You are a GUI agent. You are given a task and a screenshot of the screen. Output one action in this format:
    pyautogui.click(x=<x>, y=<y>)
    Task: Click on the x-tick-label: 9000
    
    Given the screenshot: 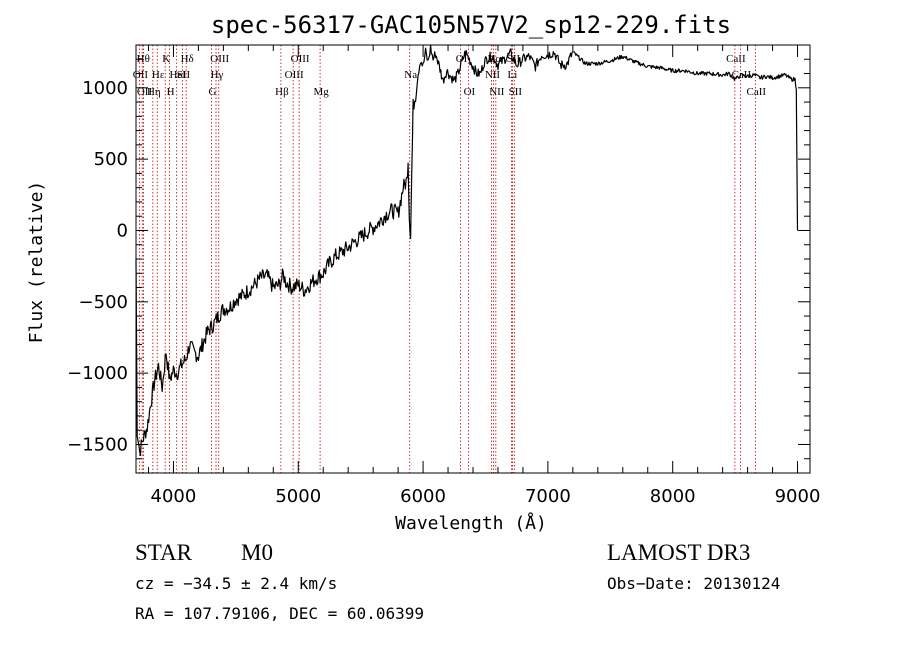 What is the action you would take?
    pyautogui.click(x=798, y=496)
    